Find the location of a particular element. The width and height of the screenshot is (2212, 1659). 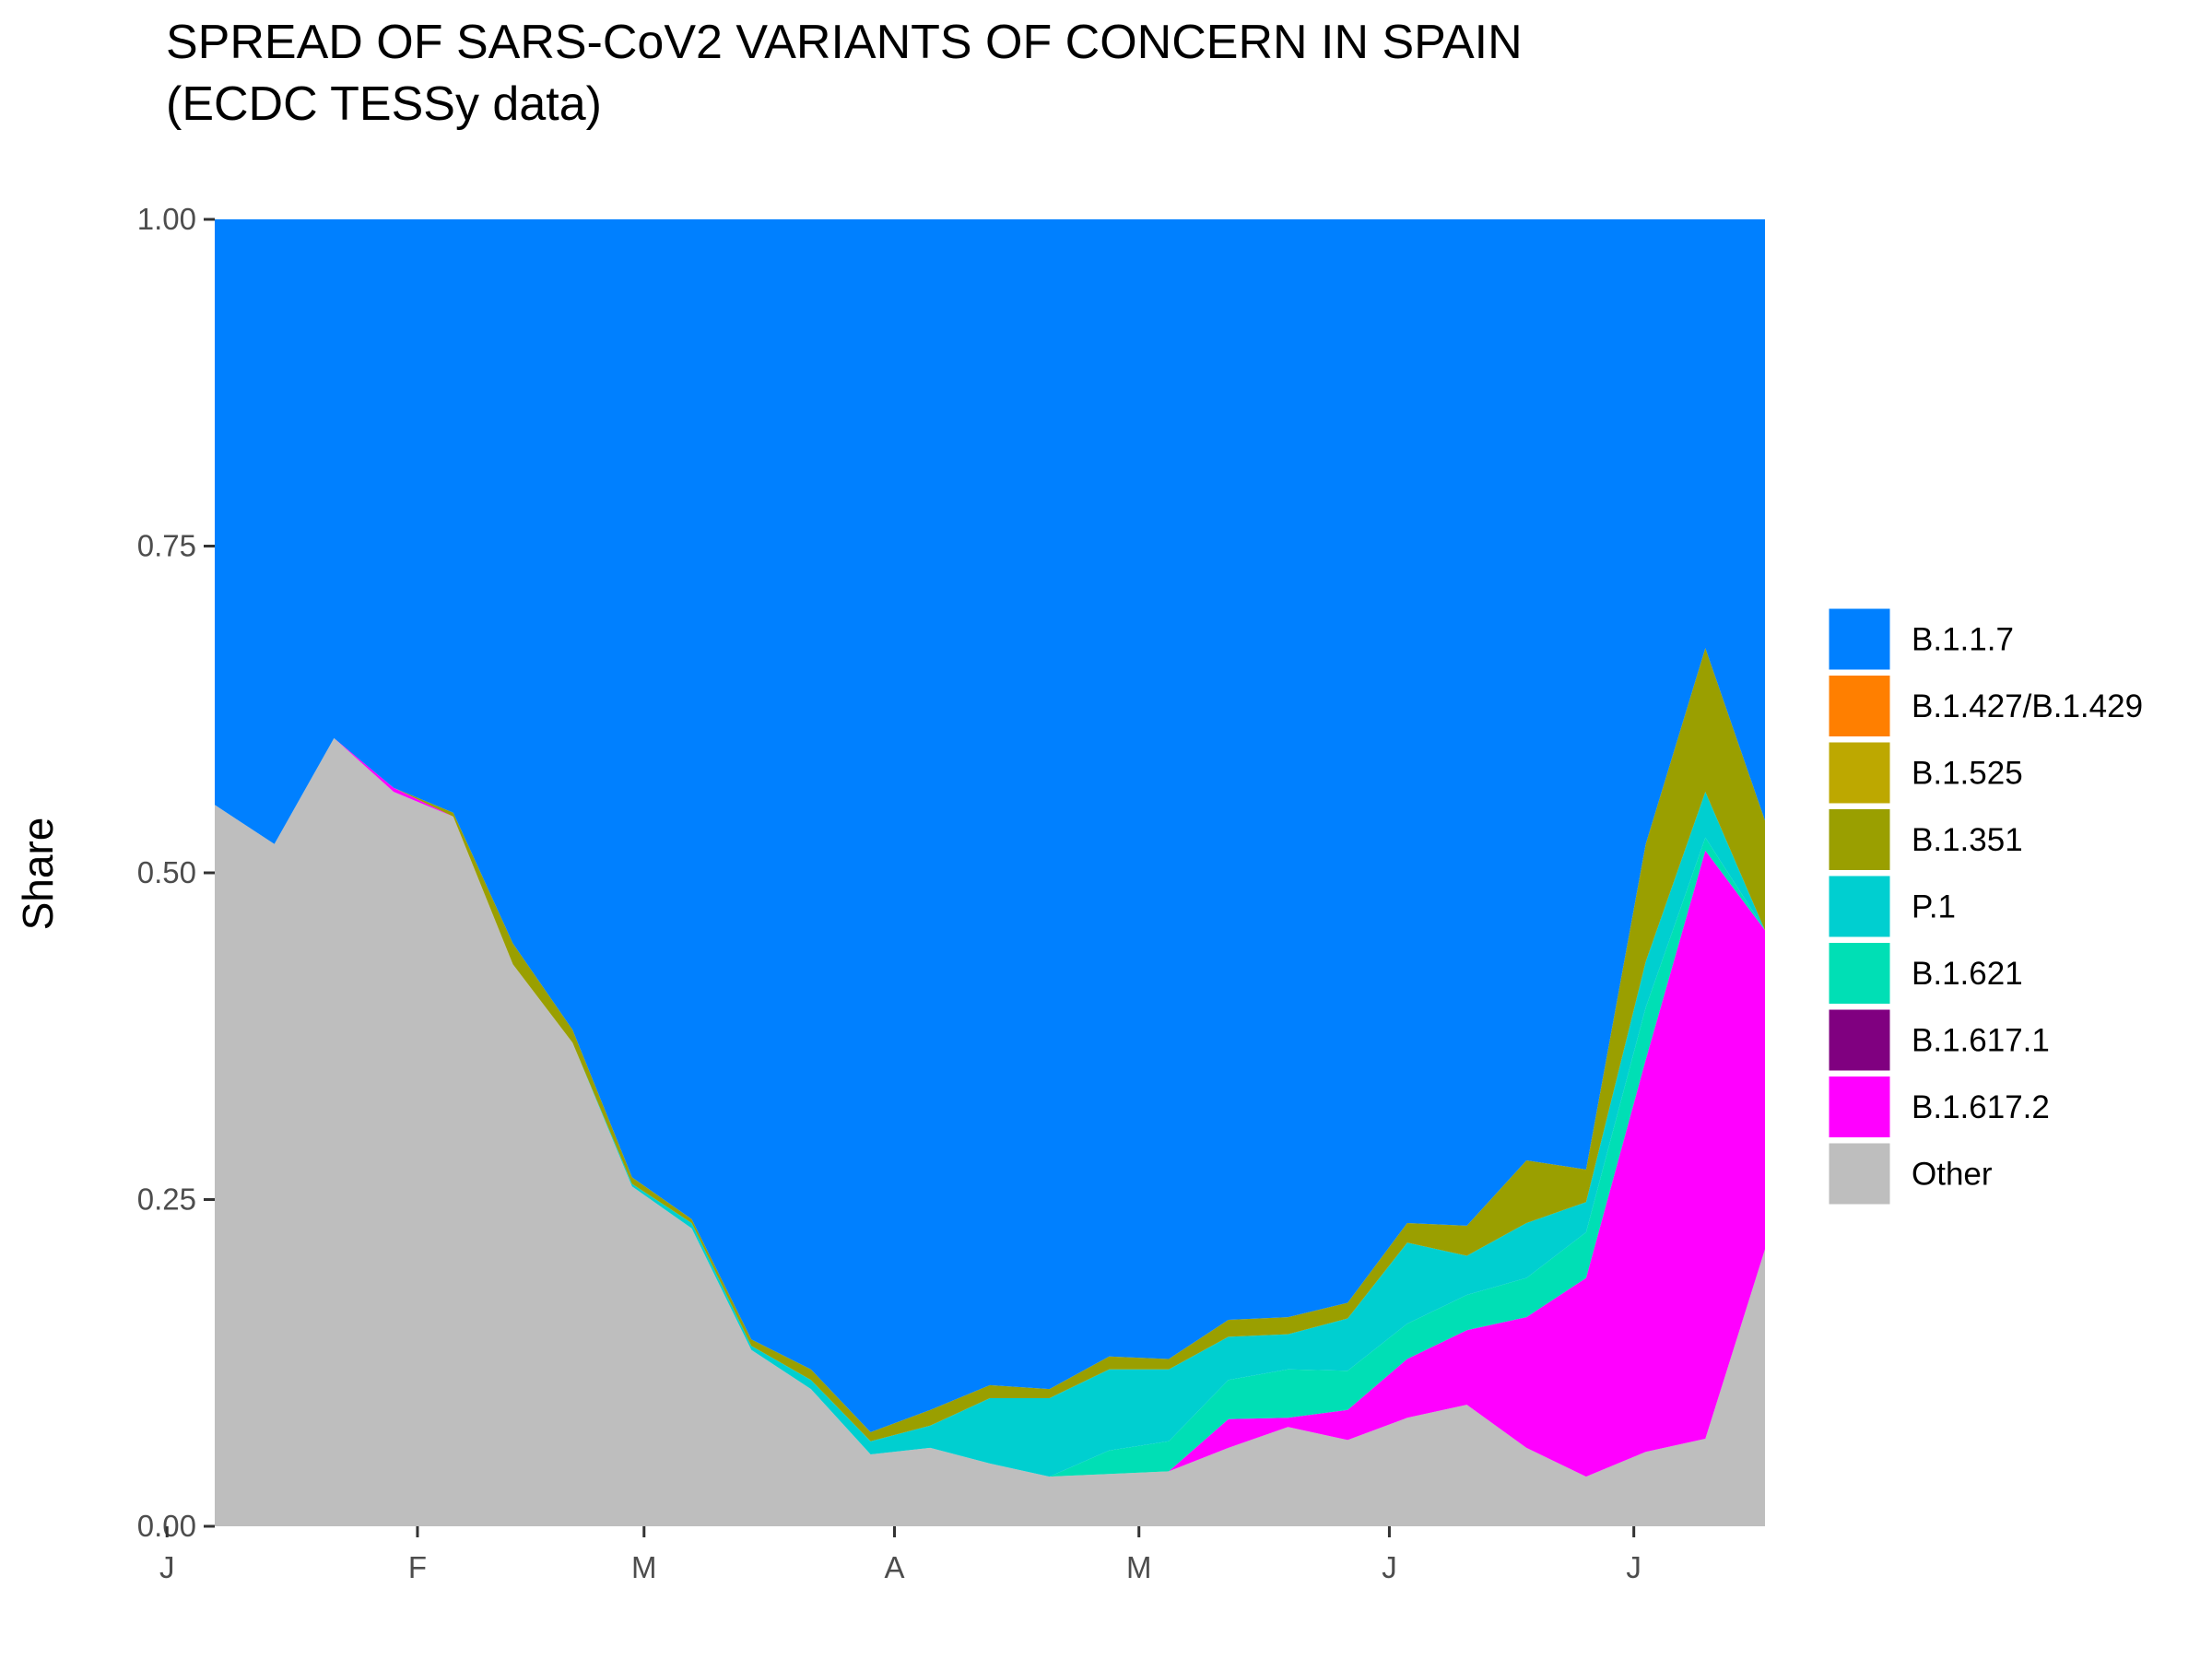

legend-label-b-1-617-2: B.1.617.2 is located at coordinates (1981, 1107).